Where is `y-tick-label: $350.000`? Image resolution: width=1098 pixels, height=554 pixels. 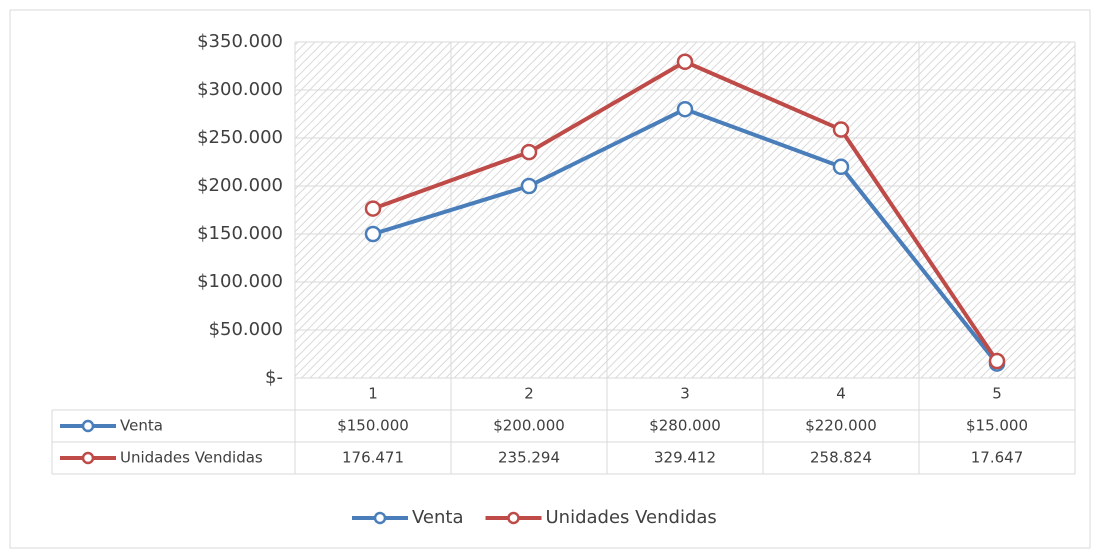 y-tick-label: $350.000 is located at coordinates (240, 41).